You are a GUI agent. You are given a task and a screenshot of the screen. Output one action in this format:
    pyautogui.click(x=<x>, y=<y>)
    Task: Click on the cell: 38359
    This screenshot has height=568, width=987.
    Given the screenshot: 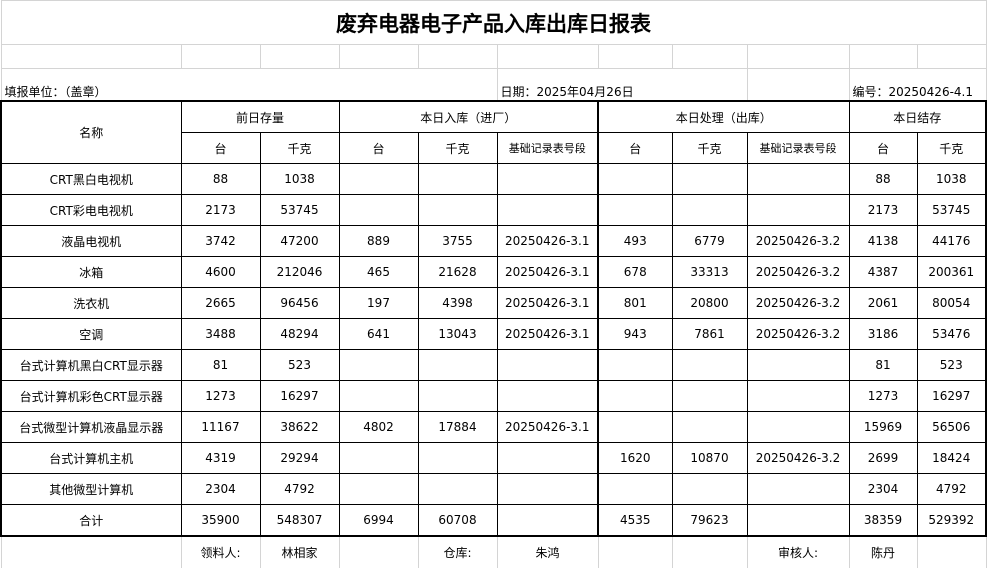 What is the action you would take?
    pyautogui.click(x=883, y=520)
    